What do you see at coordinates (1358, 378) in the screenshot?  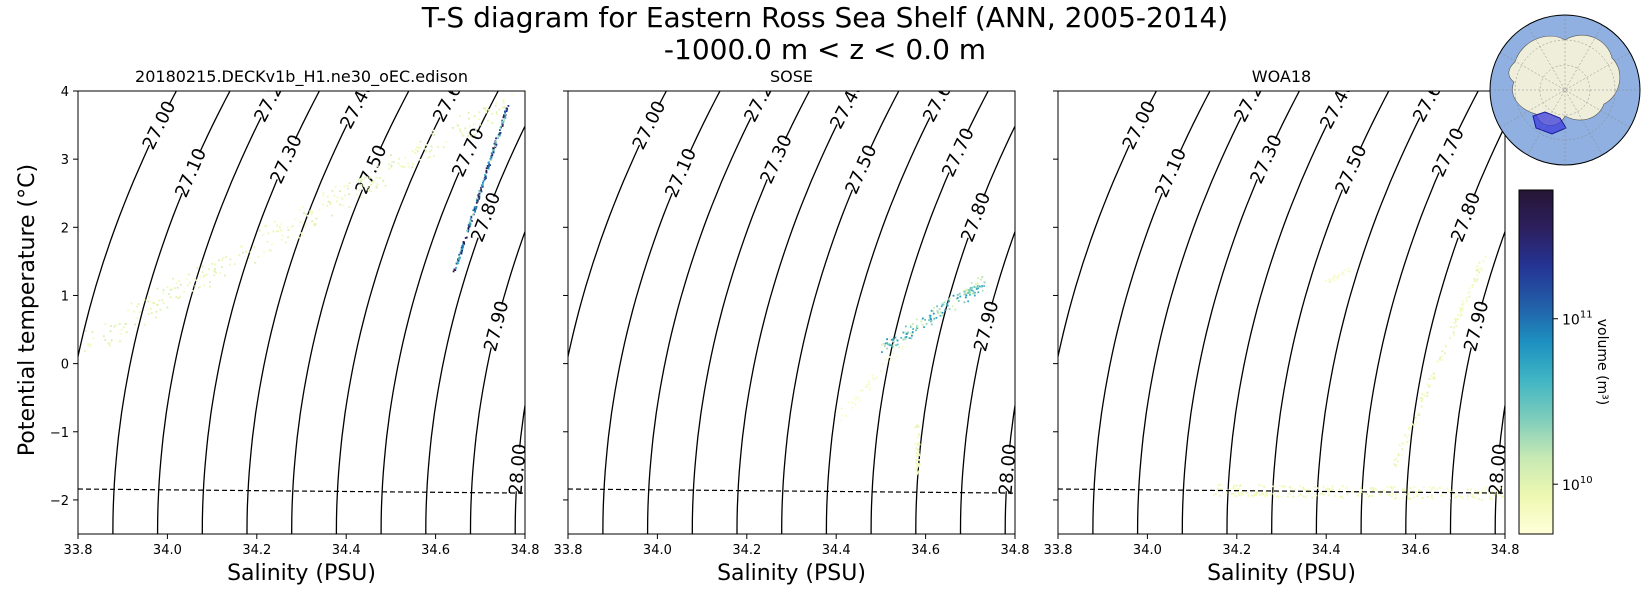 I see `volume-scatter` at bounding box center [1358, 378].